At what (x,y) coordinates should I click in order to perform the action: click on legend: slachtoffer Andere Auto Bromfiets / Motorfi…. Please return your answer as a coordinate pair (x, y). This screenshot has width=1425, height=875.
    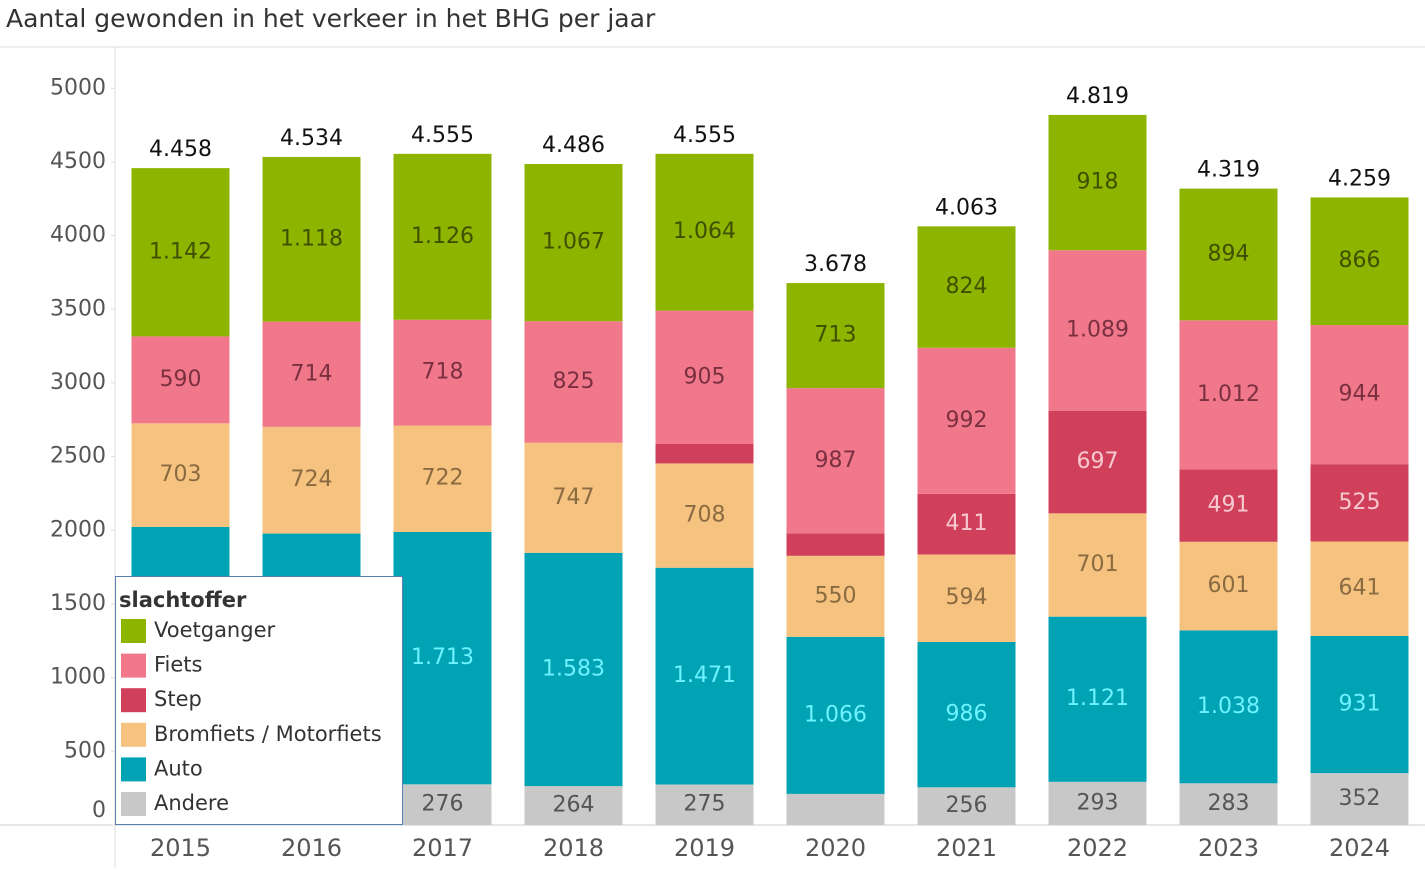
    Looking at the image, I should click on (259, 700).